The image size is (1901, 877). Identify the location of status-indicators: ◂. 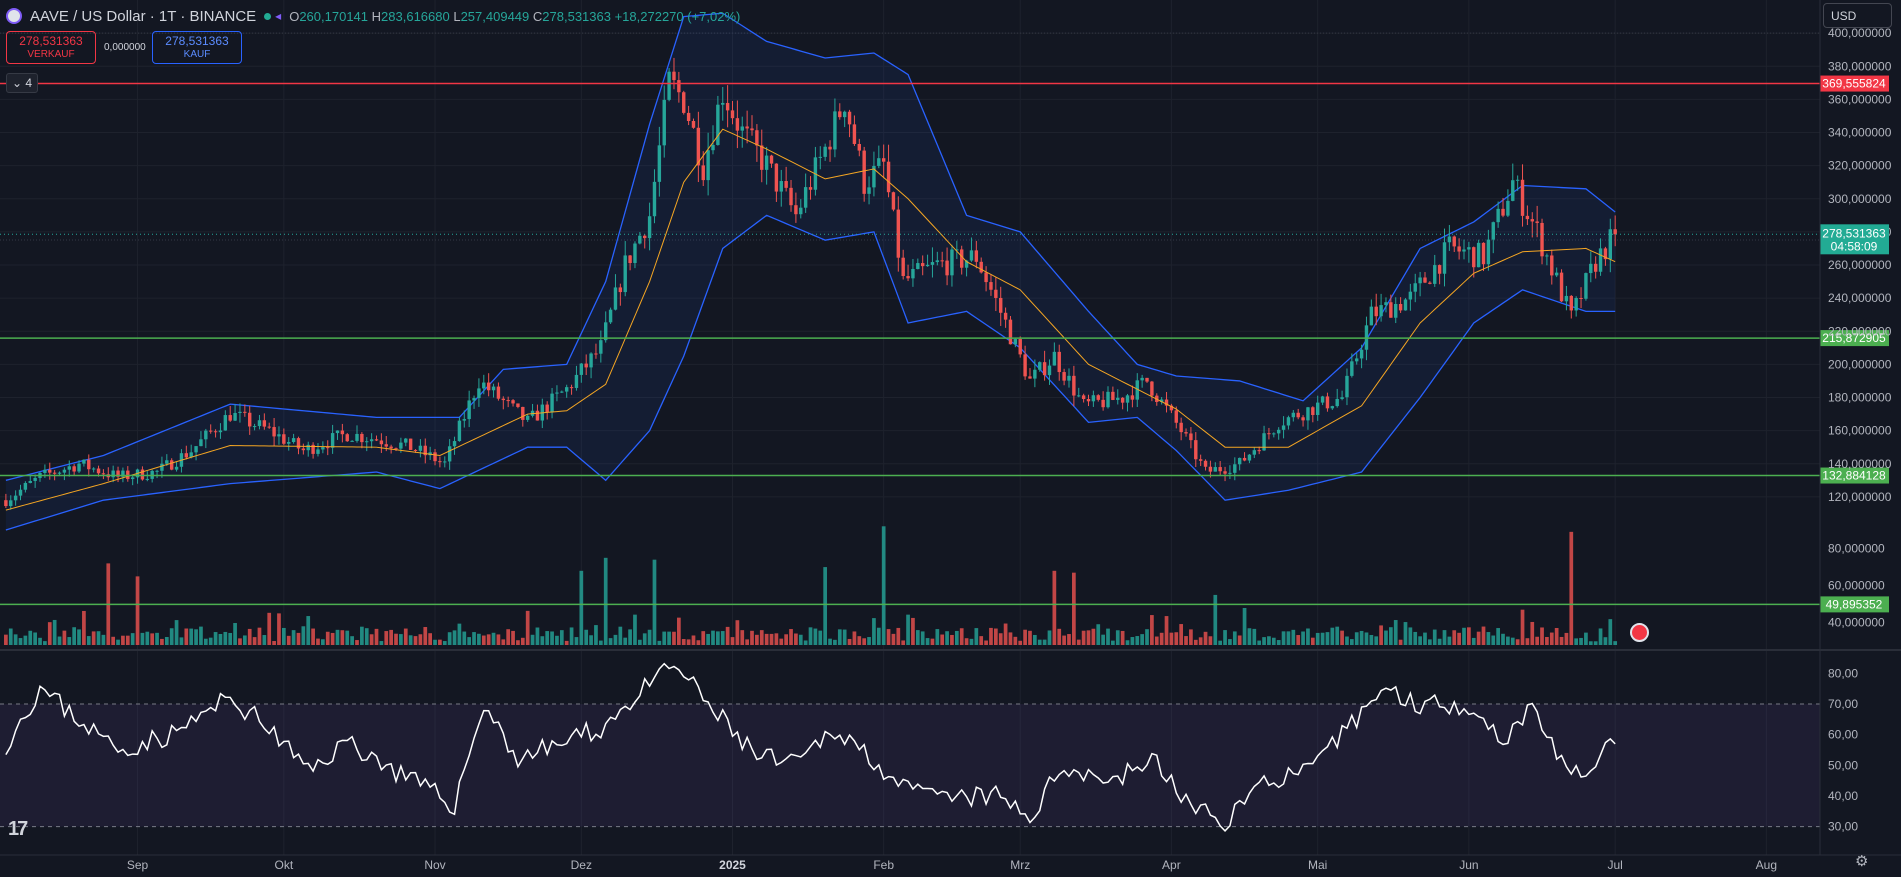
(272, 16).